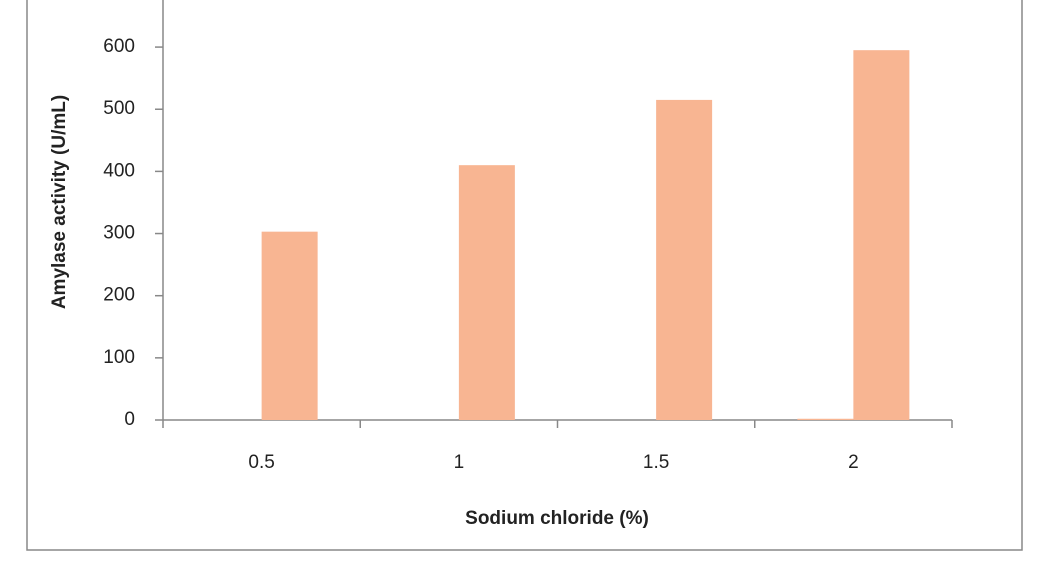  Describe the element at coordinates (119, 108) in the screenshot. I see `y-tick-label: 500` at that location.